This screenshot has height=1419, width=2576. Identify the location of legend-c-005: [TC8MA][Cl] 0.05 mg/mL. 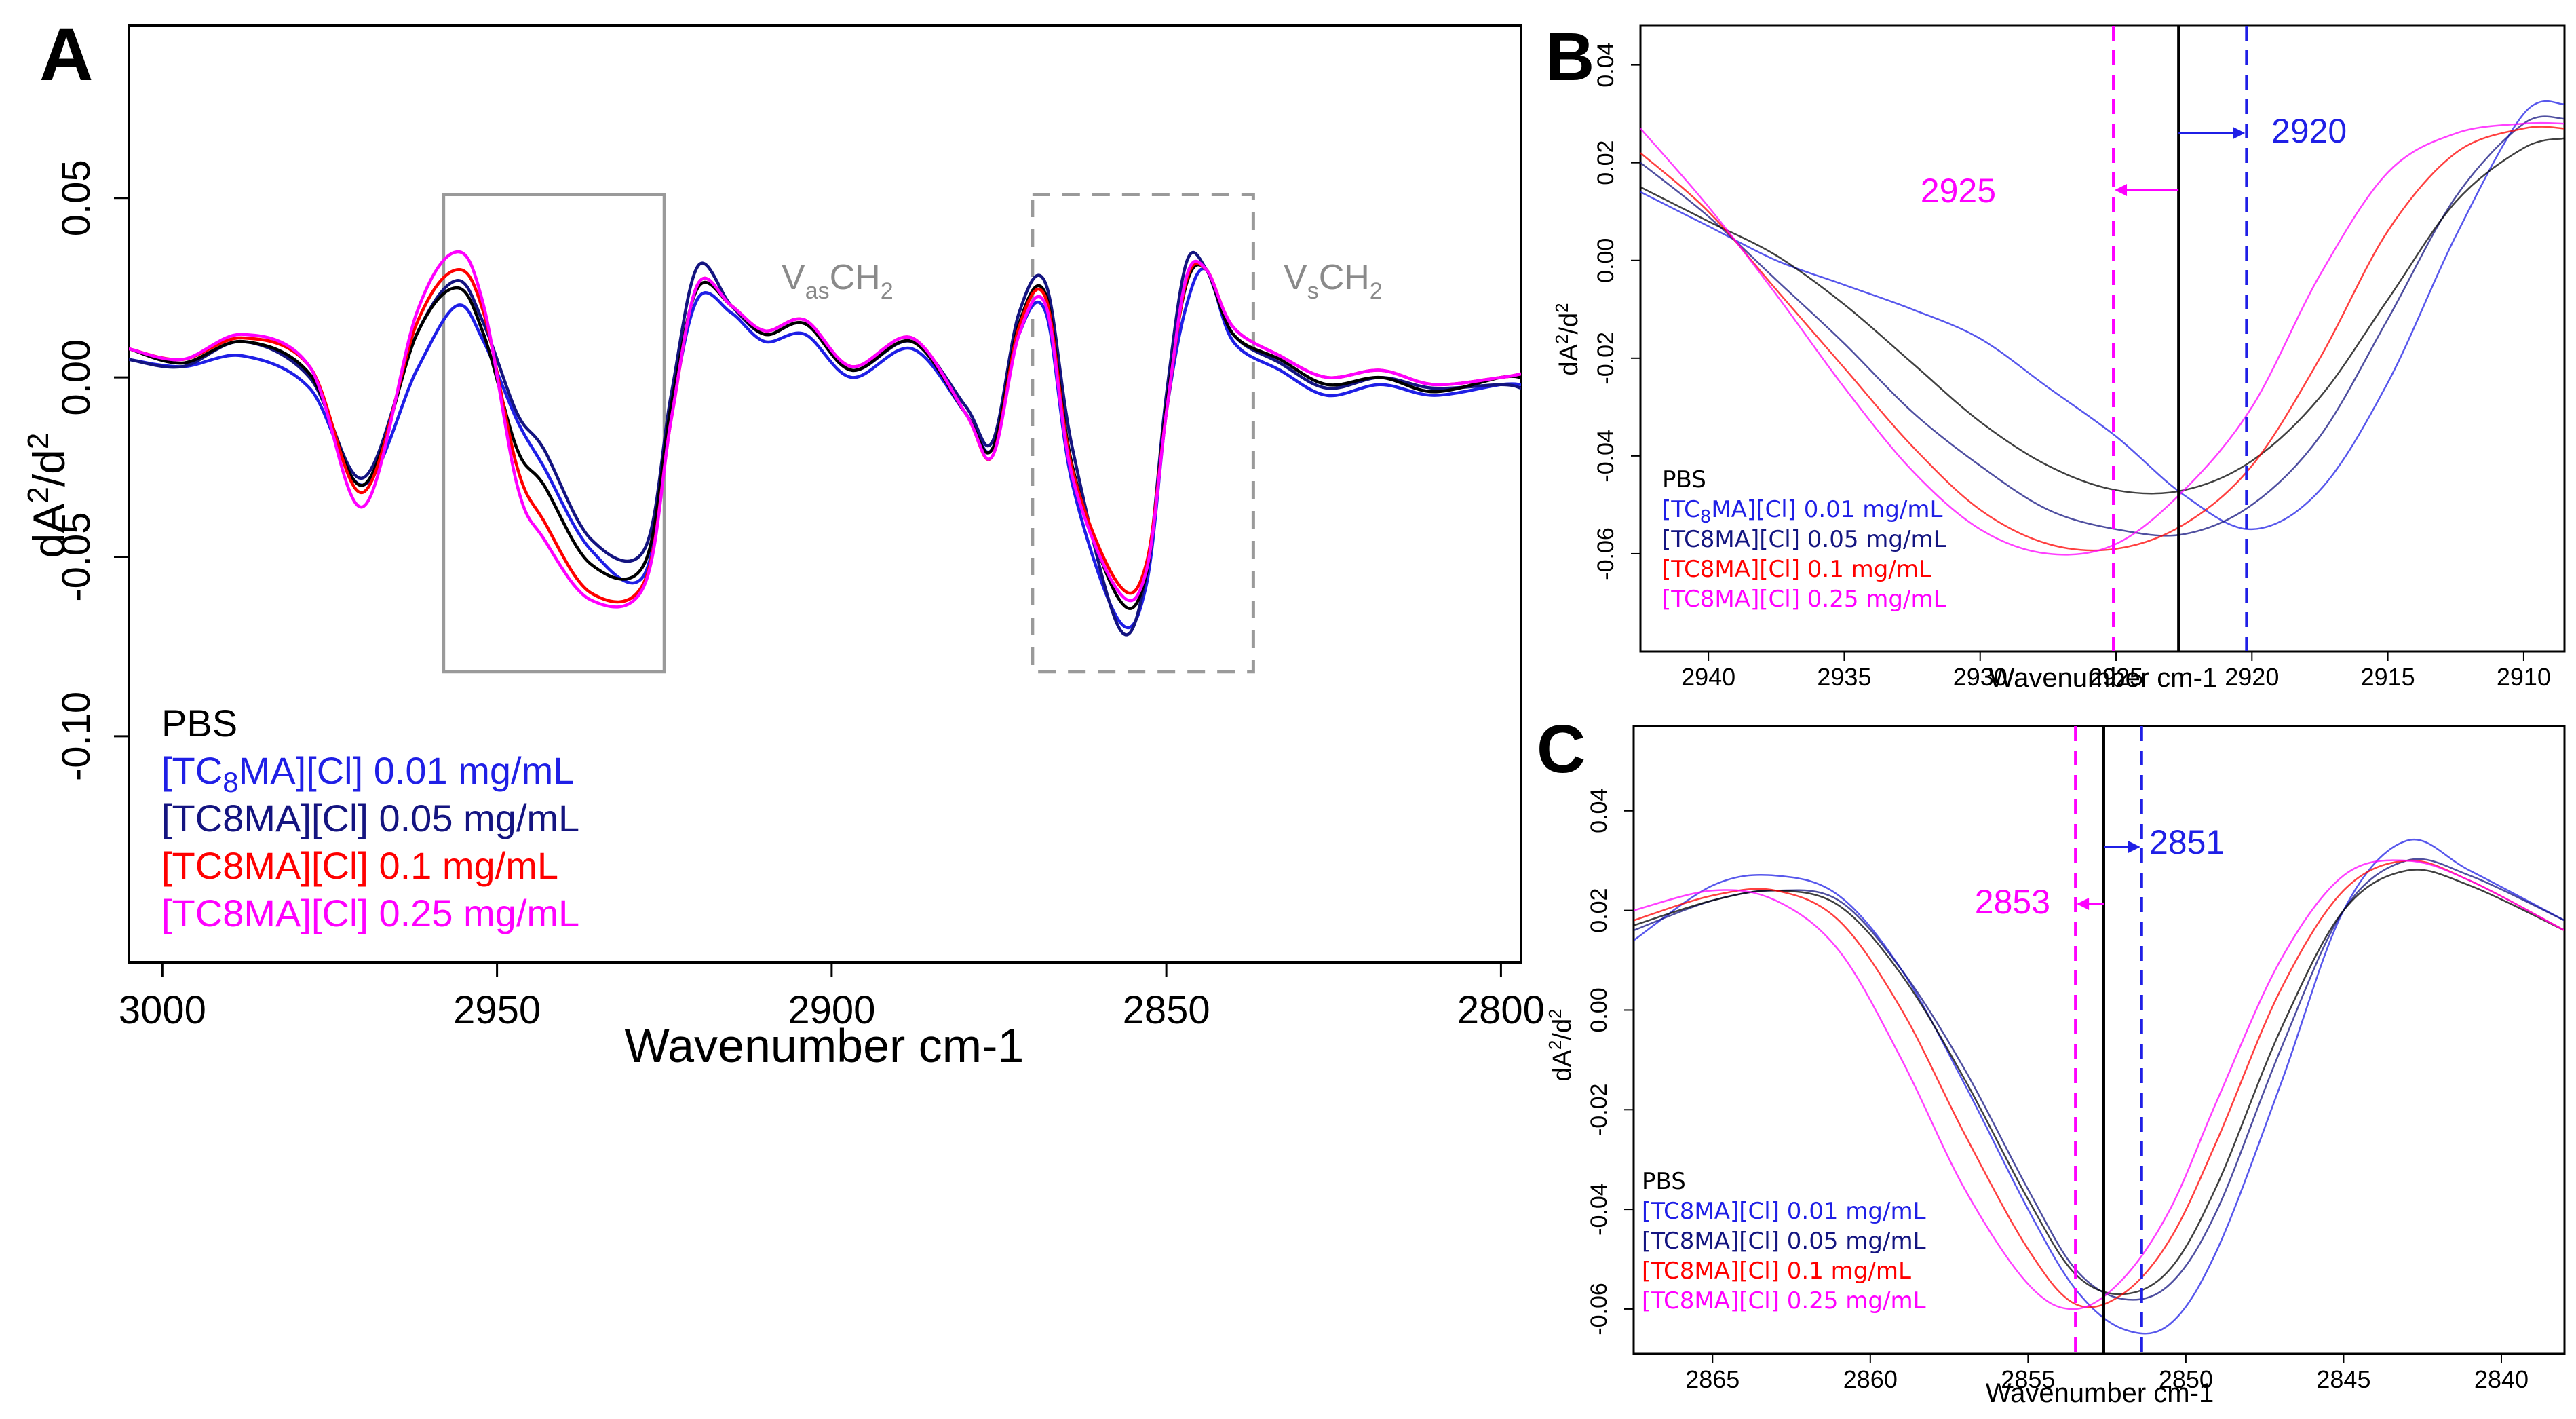
(1784, 1241).